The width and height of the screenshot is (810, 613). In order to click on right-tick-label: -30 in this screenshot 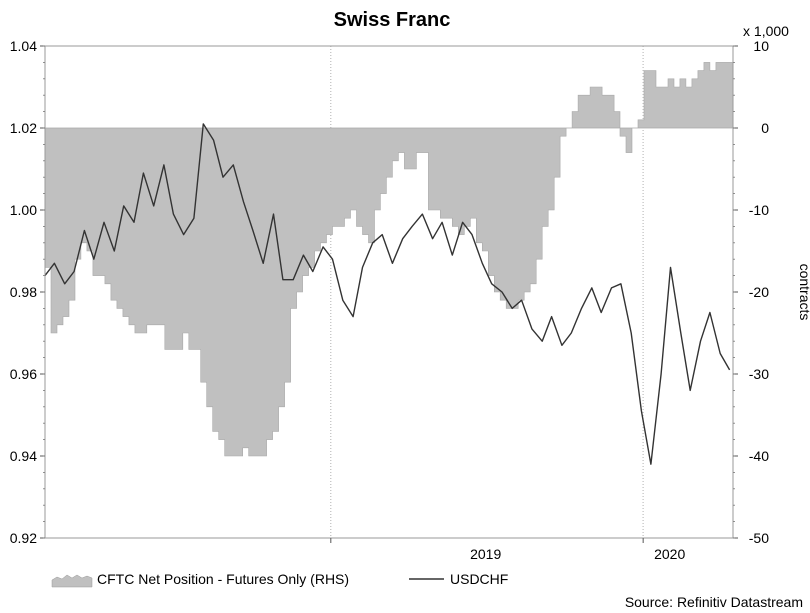, I will do `click(759, 374)`.